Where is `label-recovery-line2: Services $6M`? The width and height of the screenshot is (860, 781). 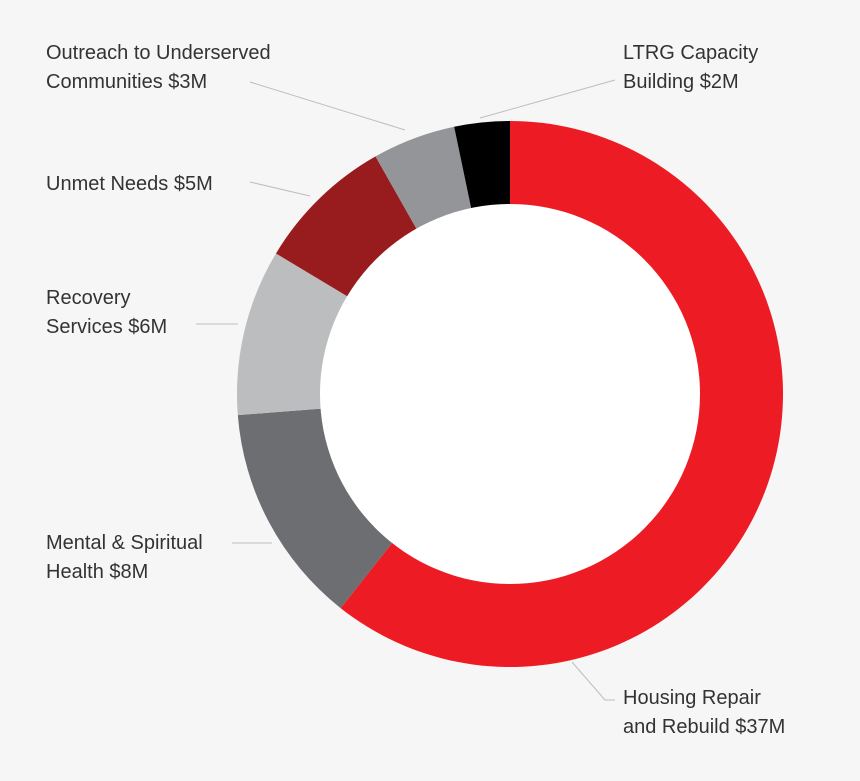 label-recovery-line2: Services $6M is located at coordinates (106, 327).